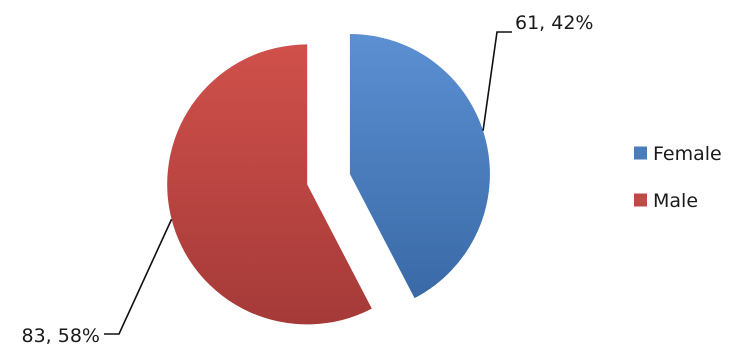 This screenshot has height=349, width=738. Describe the element at coordinates (678, 177) in the screenshot. I see `legend: Female Male` at that location.